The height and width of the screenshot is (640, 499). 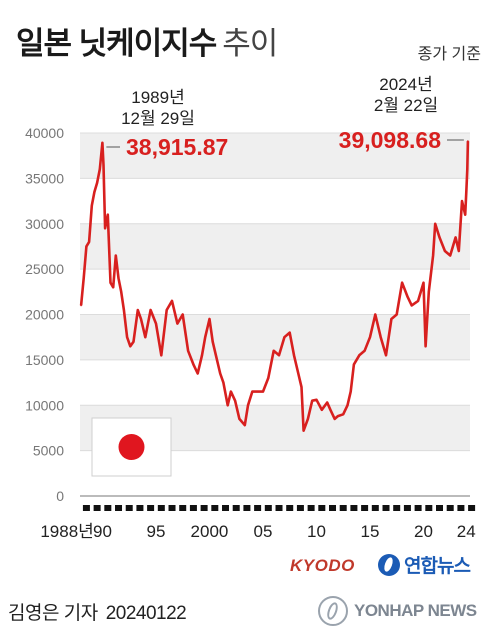 I want to click on yonhap-logo-icon, so click(x=389, y=564).